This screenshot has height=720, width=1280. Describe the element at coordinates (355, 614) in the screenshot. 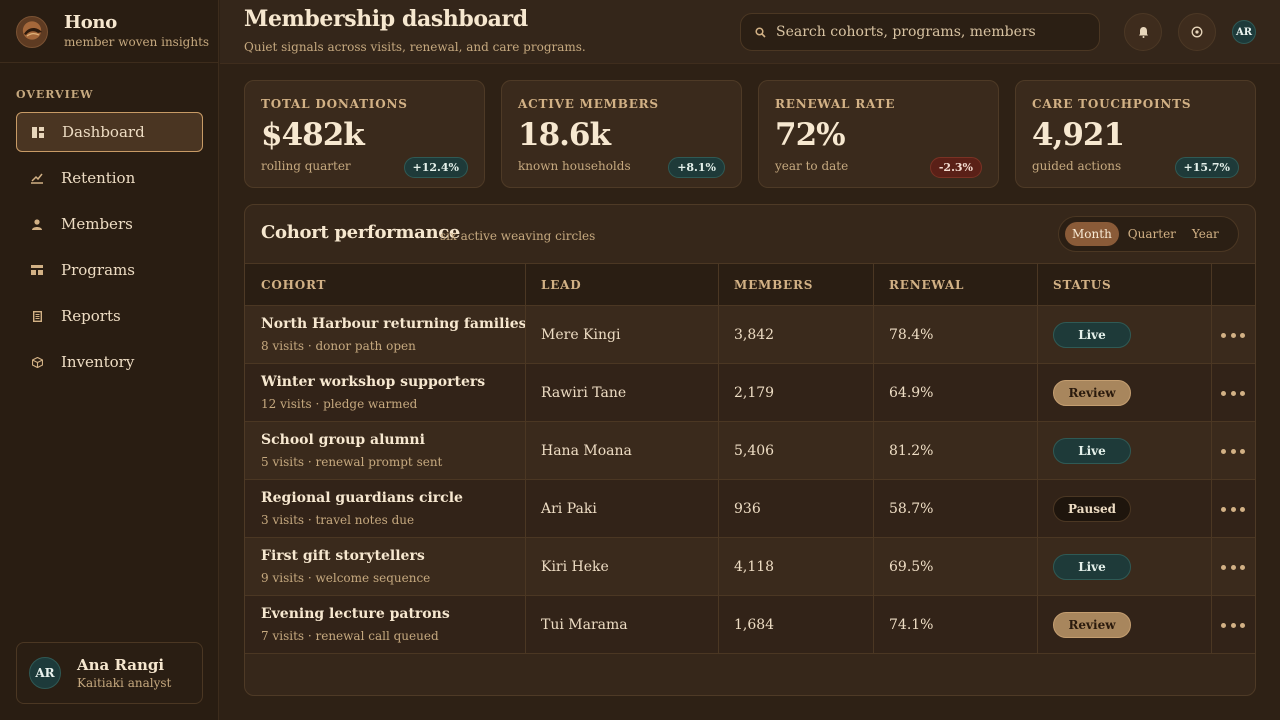

I see `cohort-name: Evening lecture patrons` at that location.